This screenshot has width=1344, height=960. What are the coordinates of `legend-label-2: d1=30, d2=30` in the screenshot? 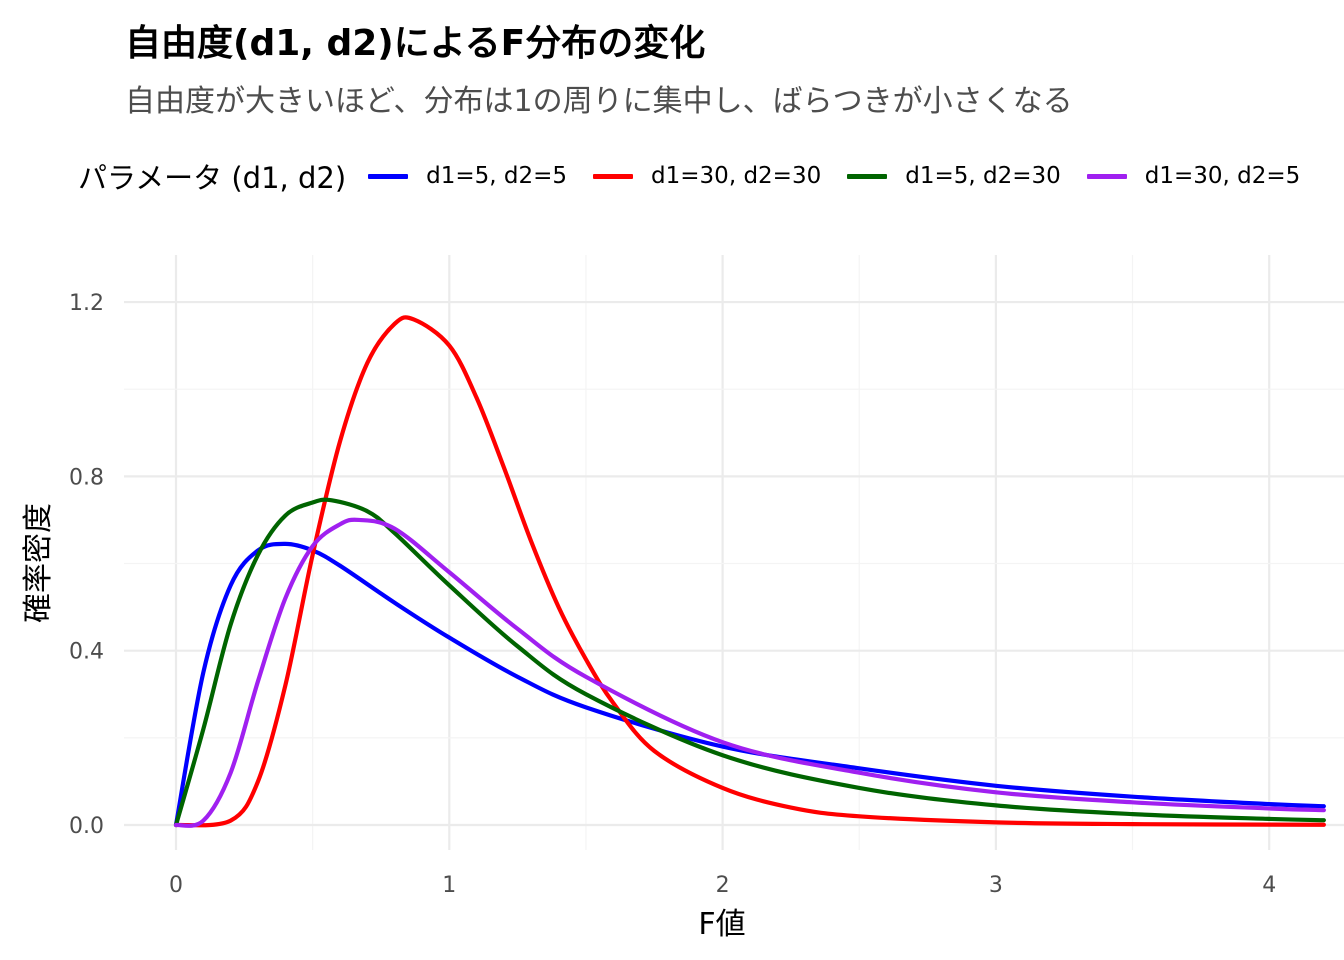 It's located at (736, 176).